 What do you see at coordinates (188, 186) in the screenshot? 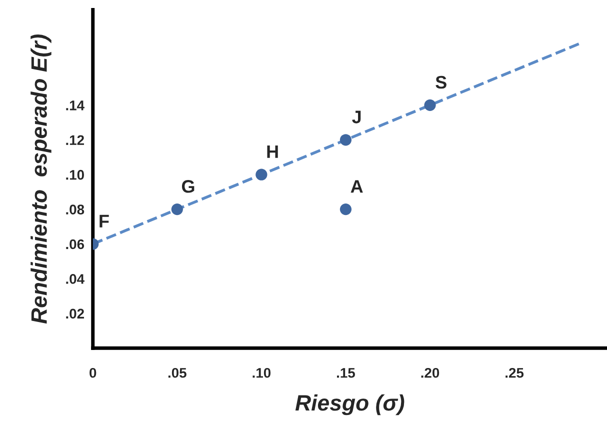
I see `annotation: G` at bounding box center [188, 186].